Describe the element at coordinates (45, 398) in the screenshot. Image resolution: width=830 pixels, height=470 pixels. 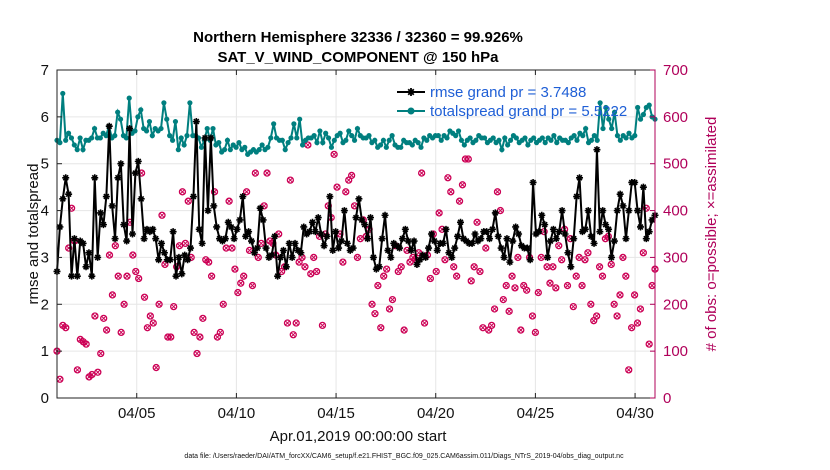
I see `y-tick-label: 0` at that location.